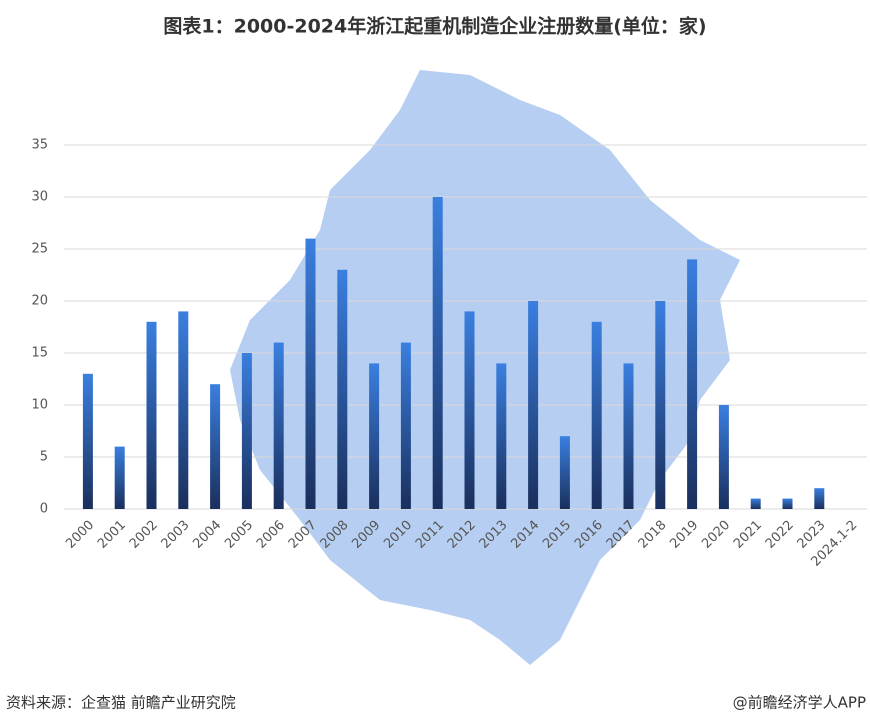  I want to click on x-tick-label: 2022, so click(780, 535).